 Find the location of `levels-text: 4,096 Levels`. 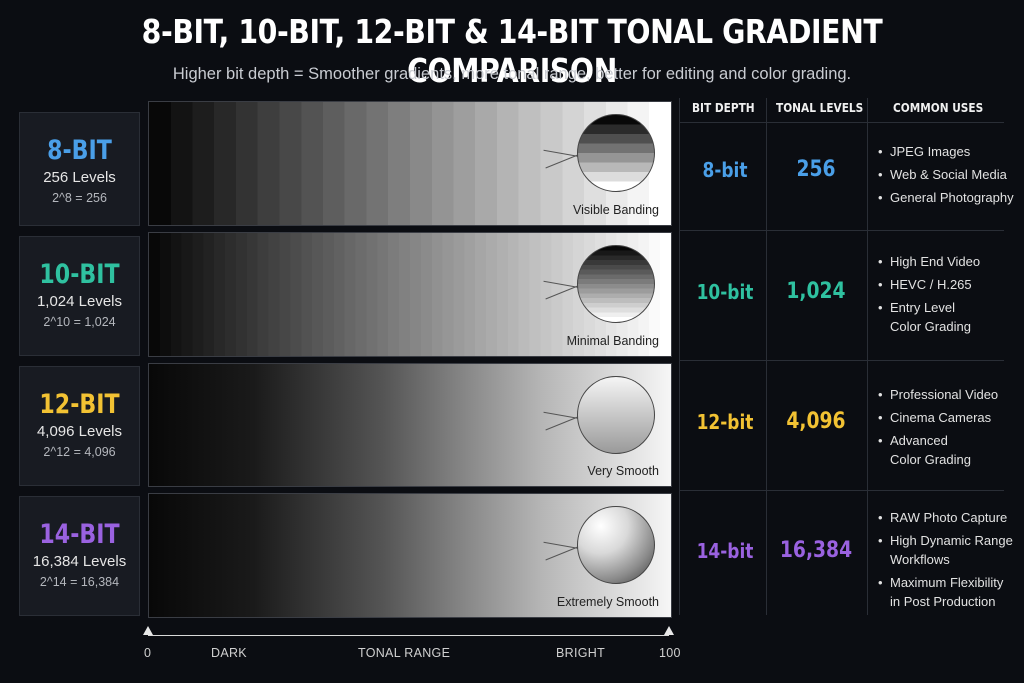

levels-text: 4,096 Levels is located at coordinates (79, 431).